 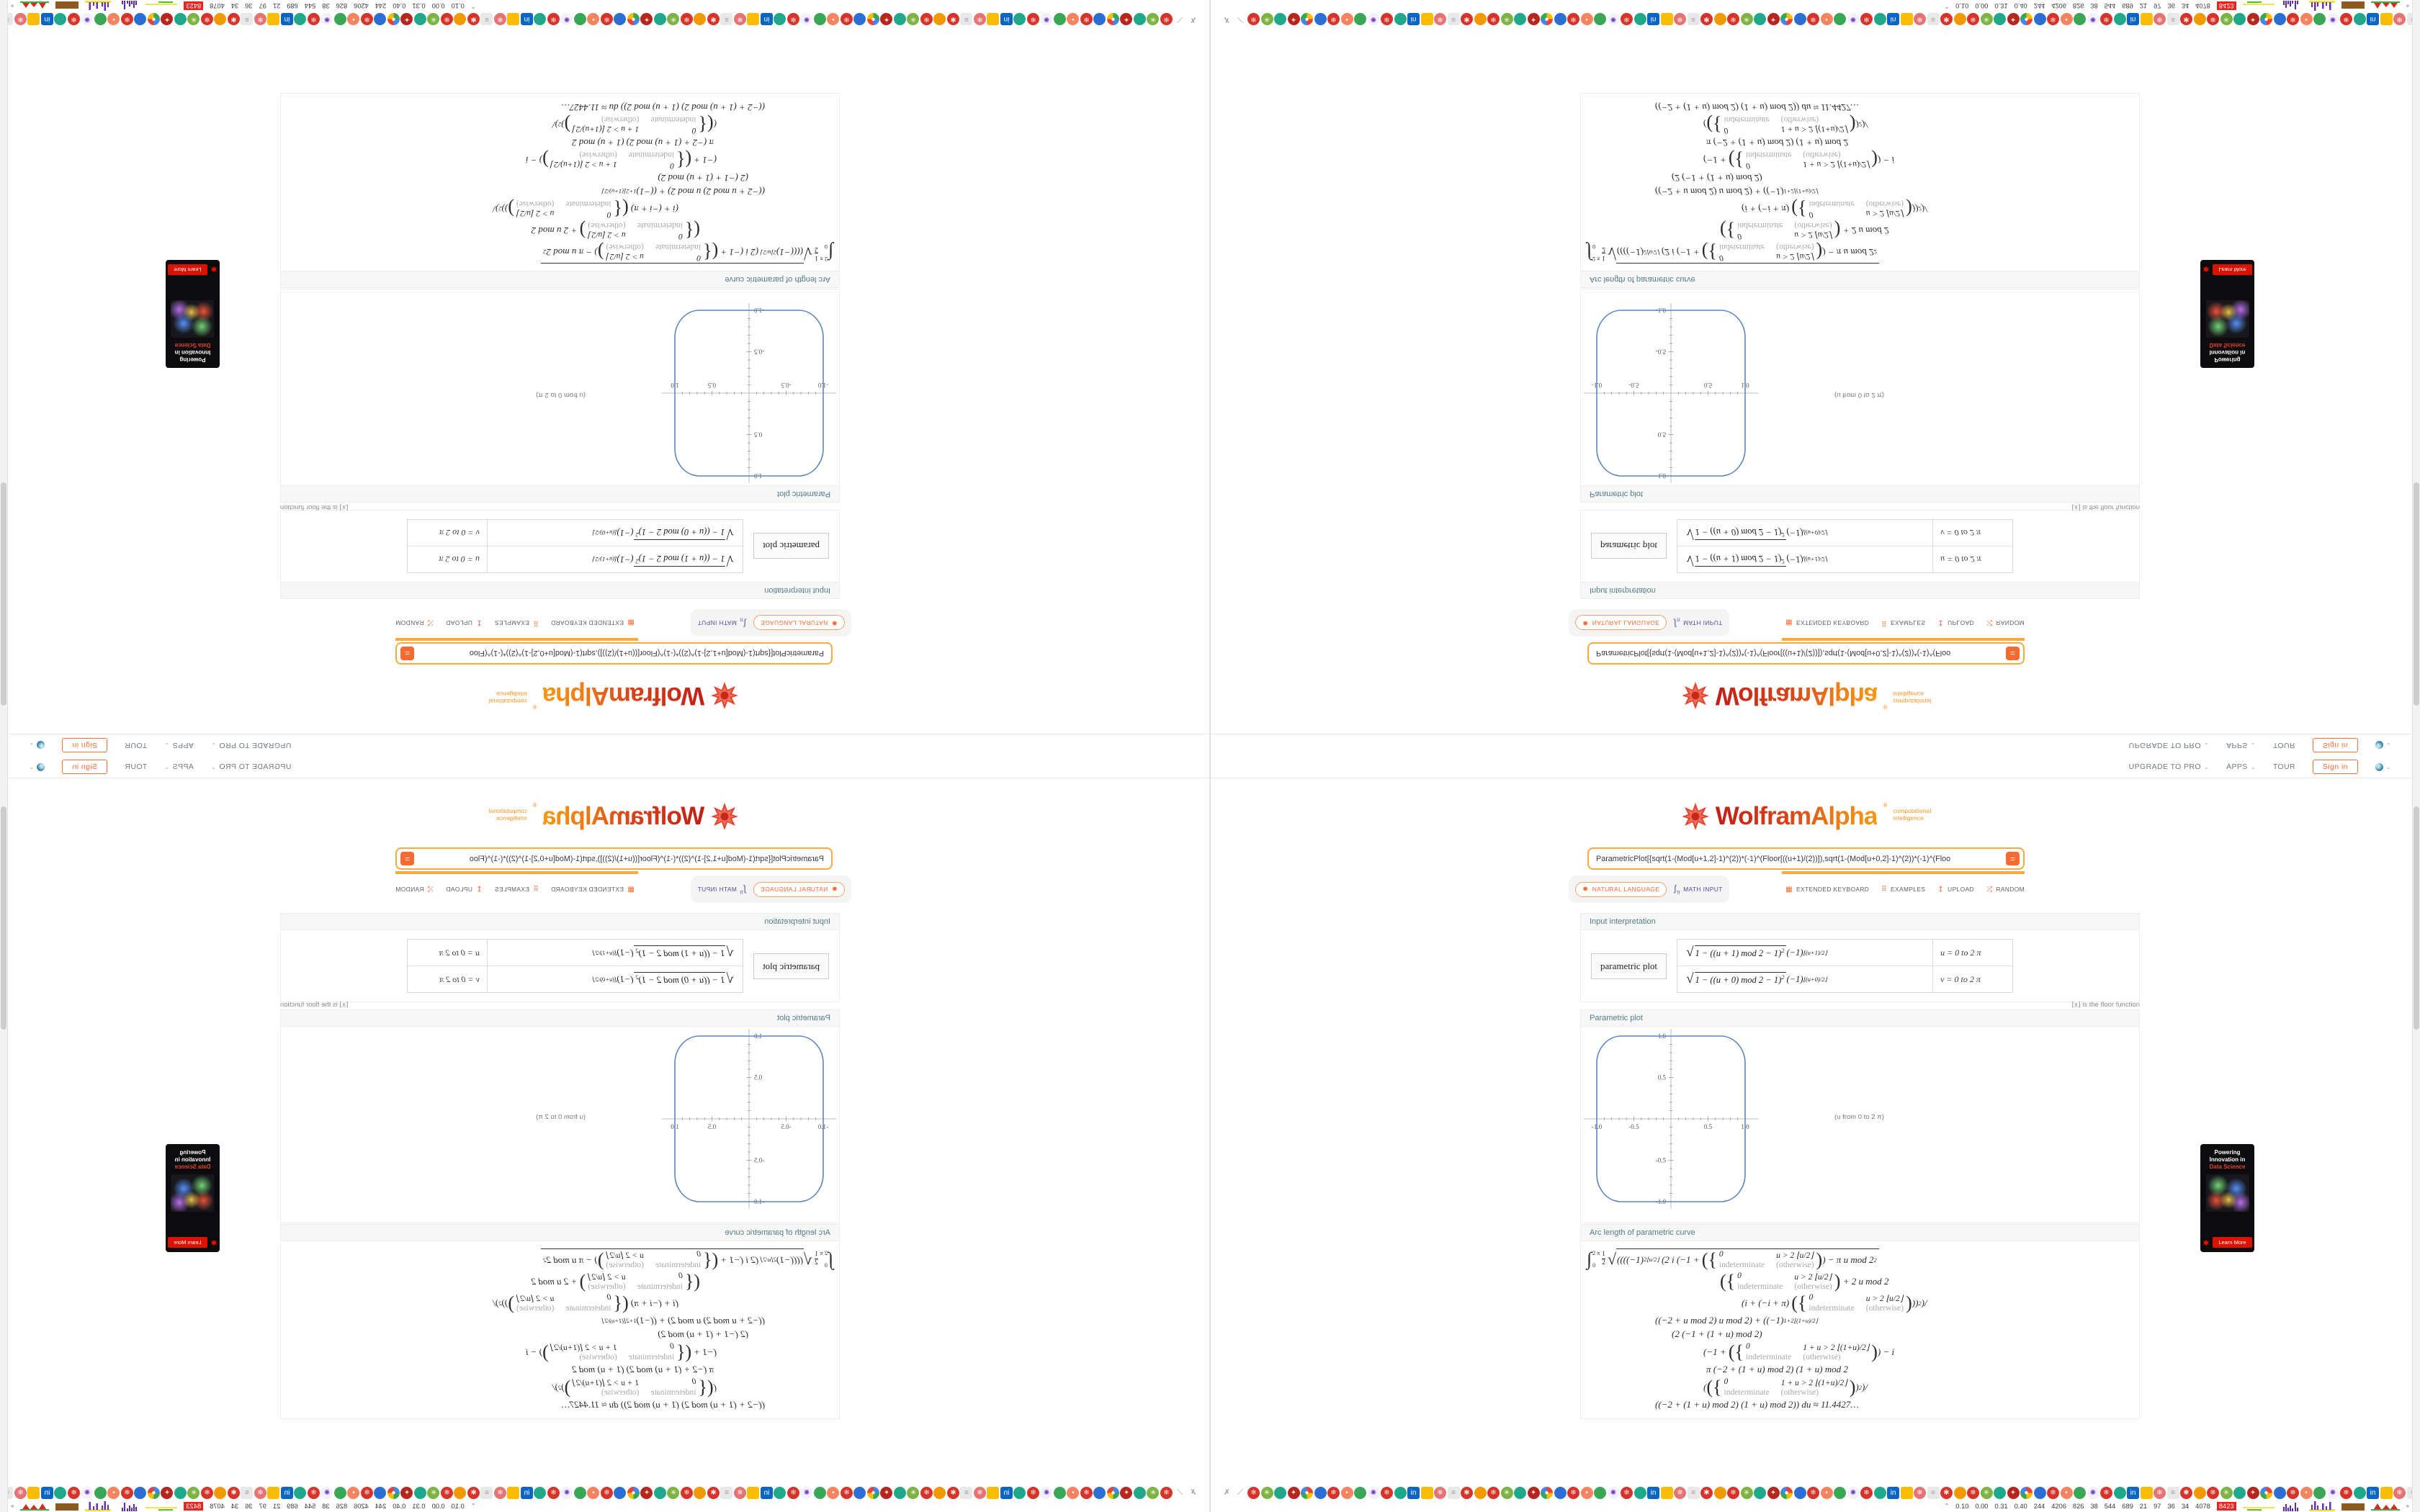 I want to click on collapse-chevron-icon: ⌃, so click(x=1947, y=6).